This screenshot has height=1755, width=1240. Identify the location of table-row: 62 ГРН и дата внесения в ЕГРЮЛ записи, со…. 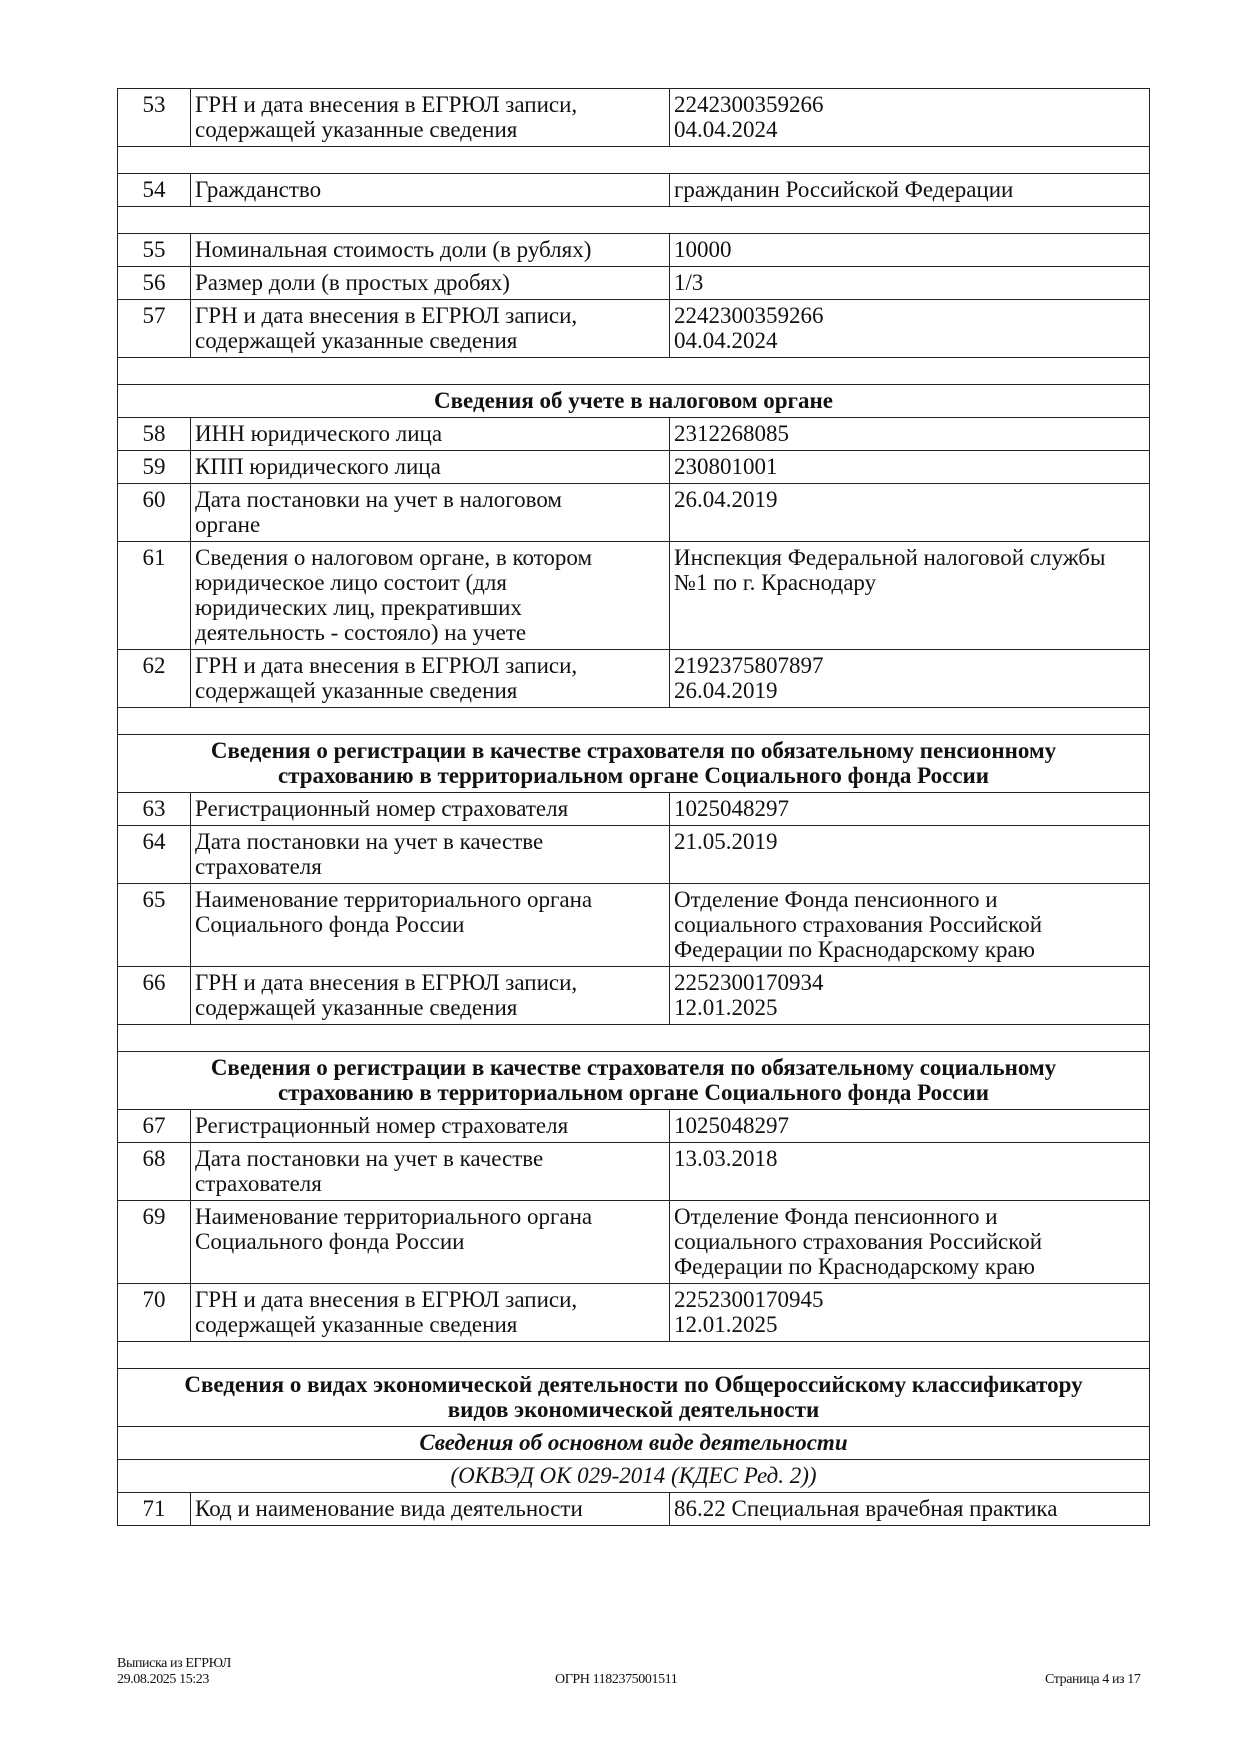
(633, 678).